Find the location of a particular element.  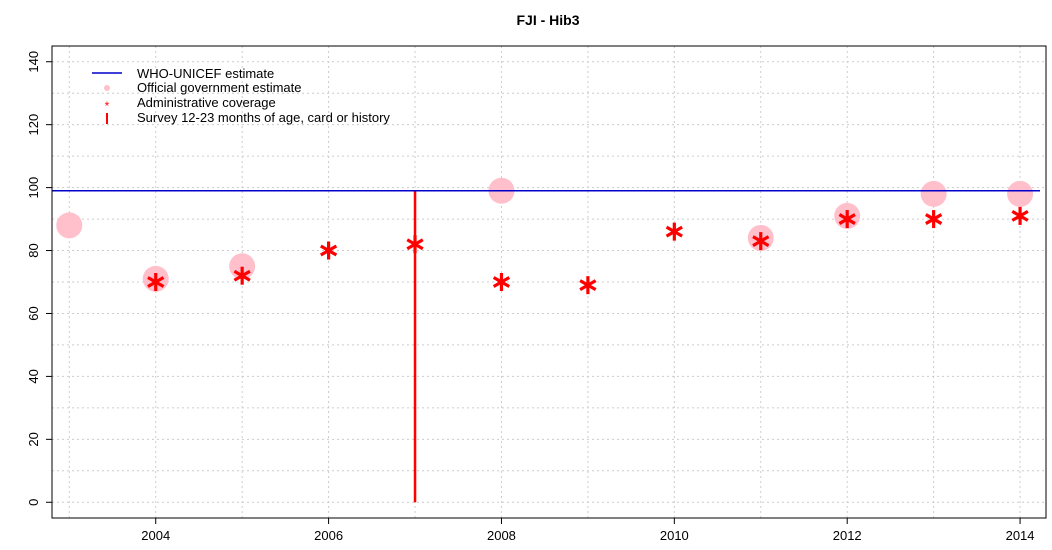

legend-star-swatch: * is located at coordinates (107, 106).